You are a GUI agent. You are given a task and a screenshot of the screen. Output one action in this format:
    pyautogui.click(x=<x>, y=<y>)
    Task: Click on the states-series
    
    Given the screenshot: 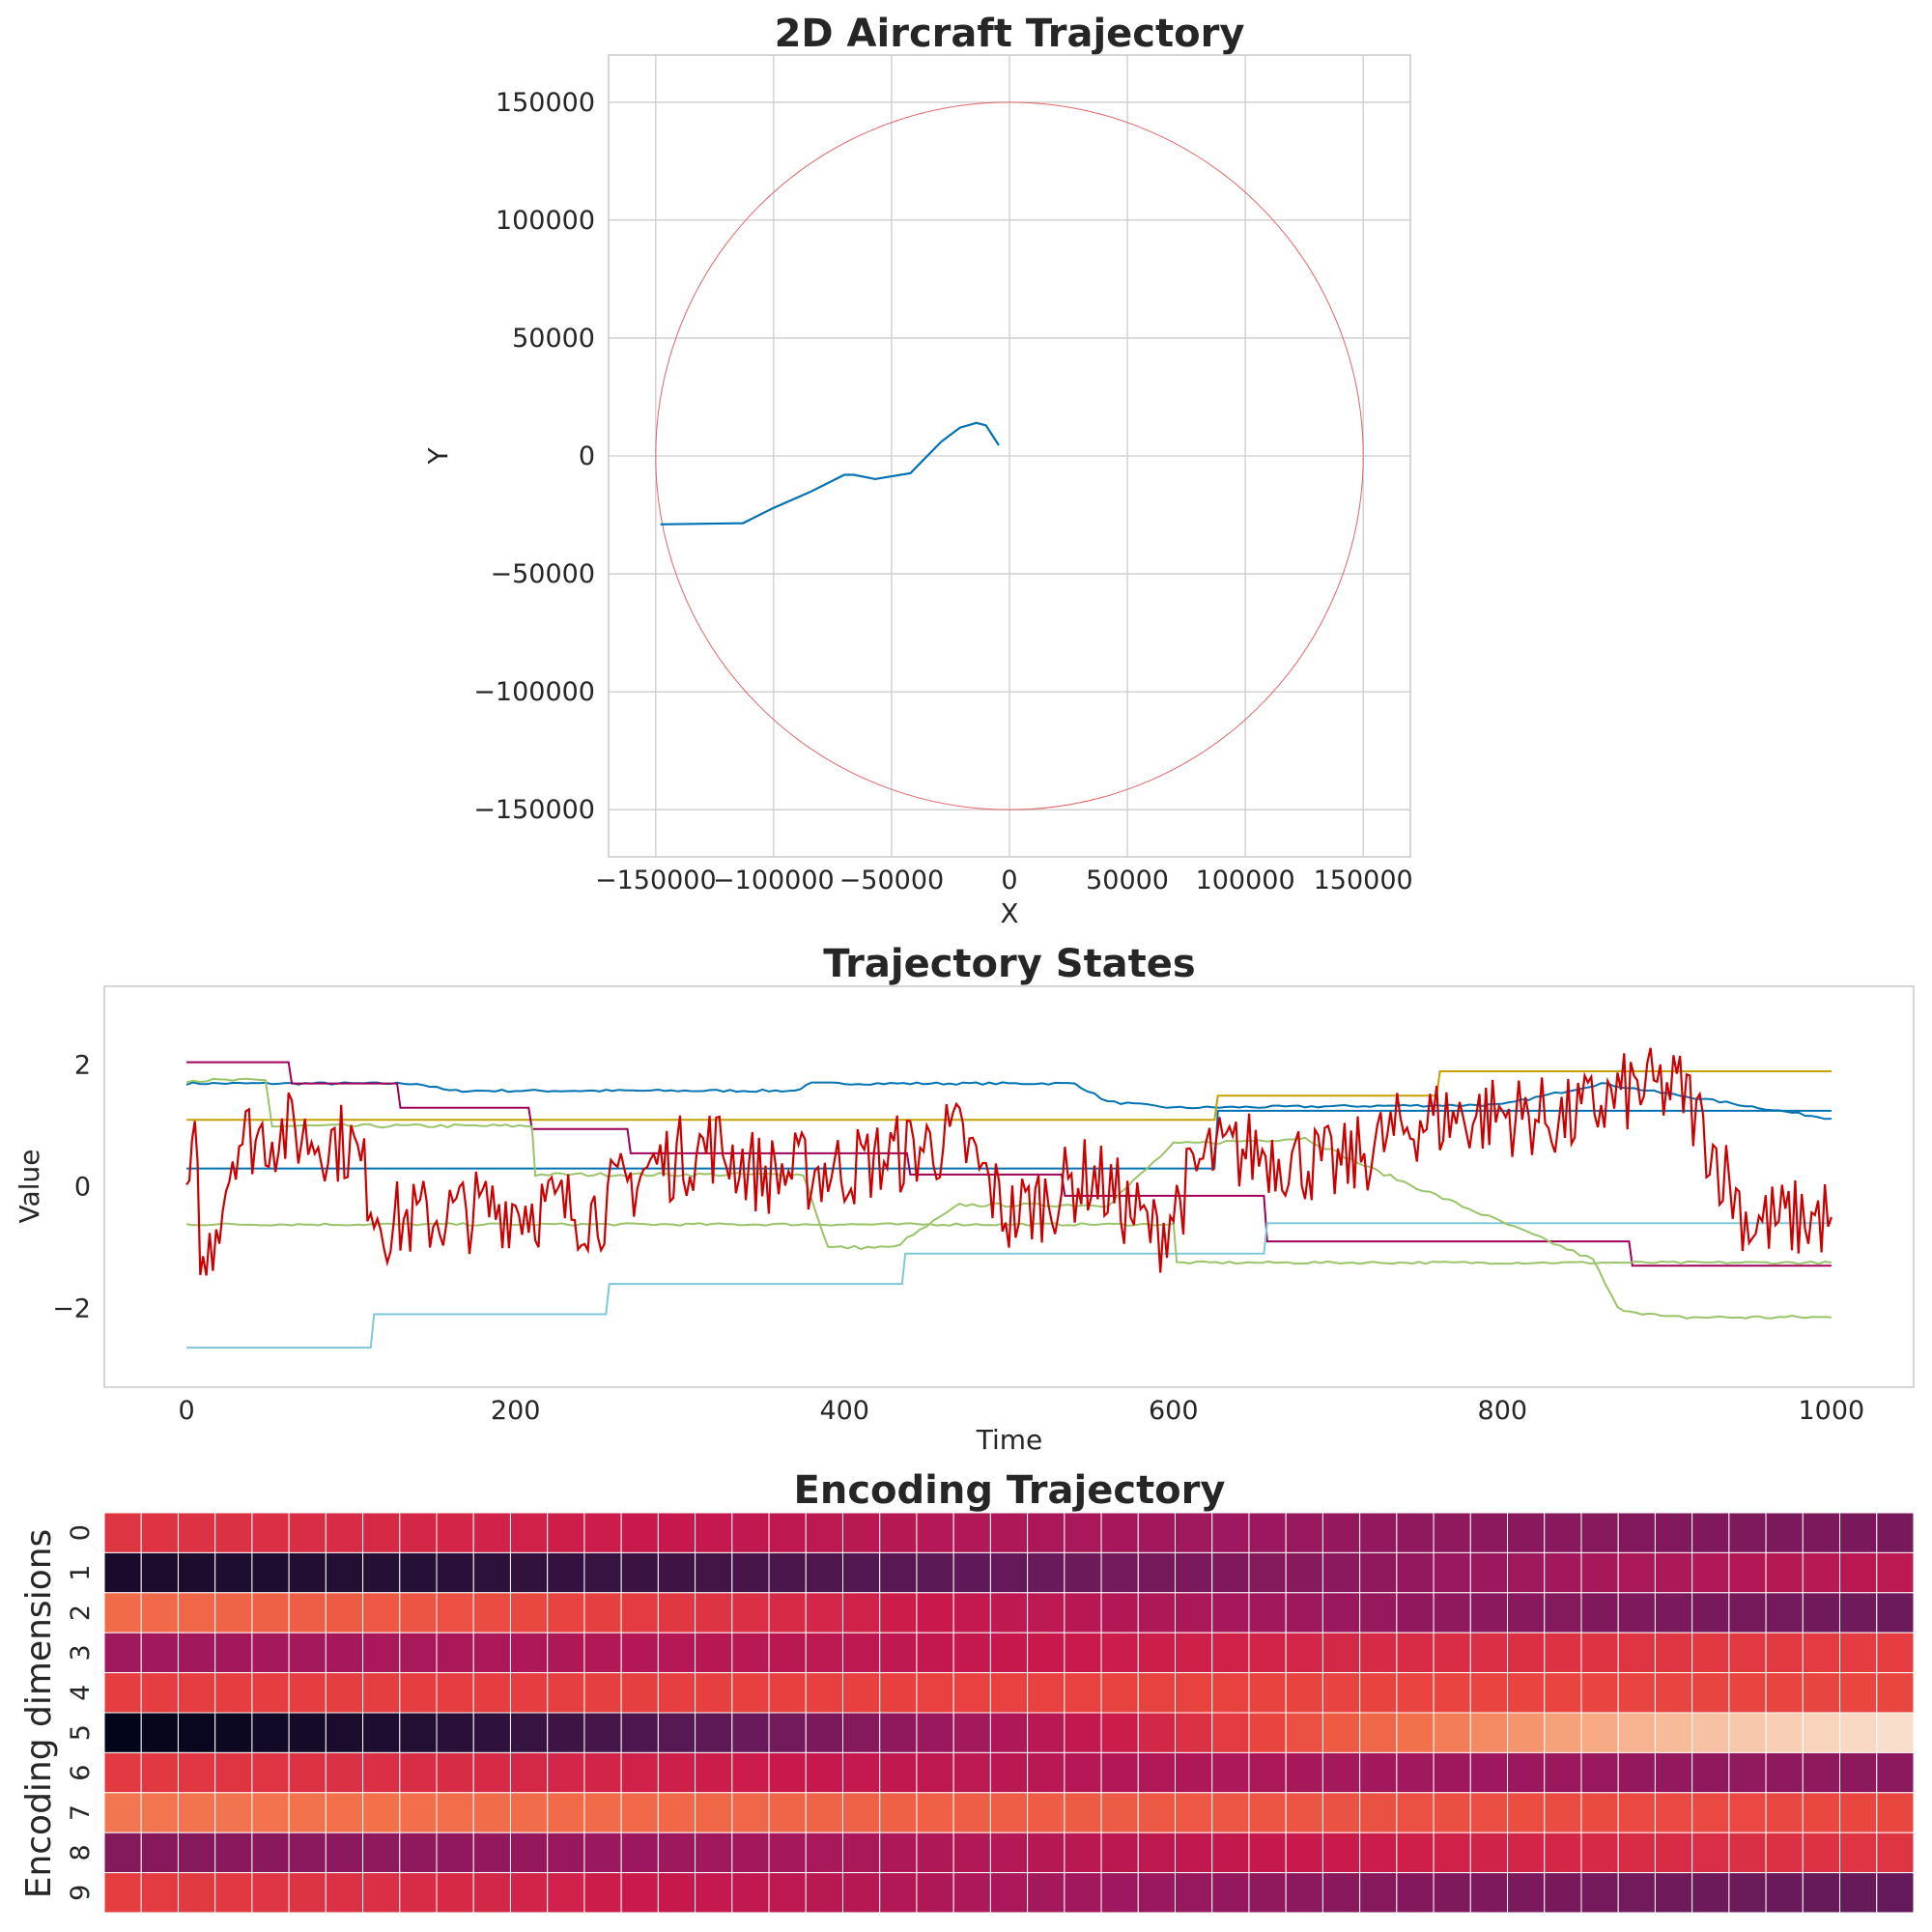 What is the action you would take?
    pyautogui.click(x=1009, y=1198)
    